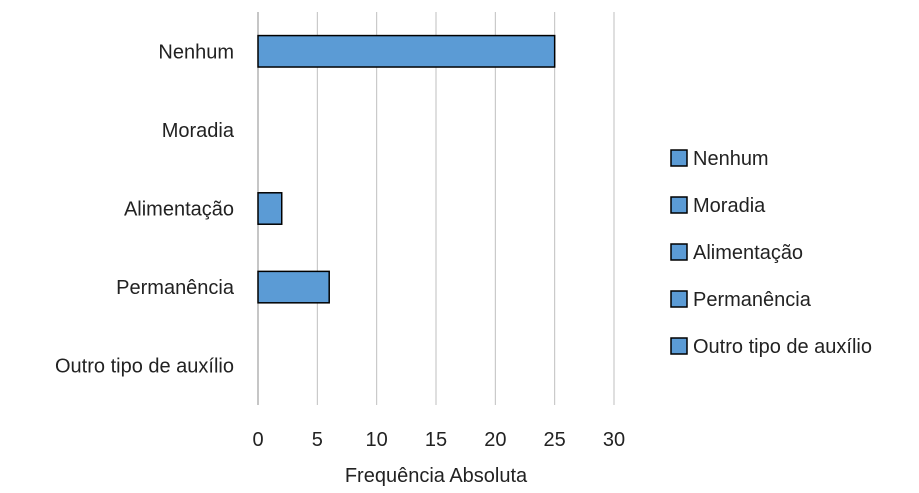 Image resolution: width=919 pixels, height=493 pixels. Describe the element at coordinates (179, 210) in the screenshot. I see `category-label: Alimentação` at that location.